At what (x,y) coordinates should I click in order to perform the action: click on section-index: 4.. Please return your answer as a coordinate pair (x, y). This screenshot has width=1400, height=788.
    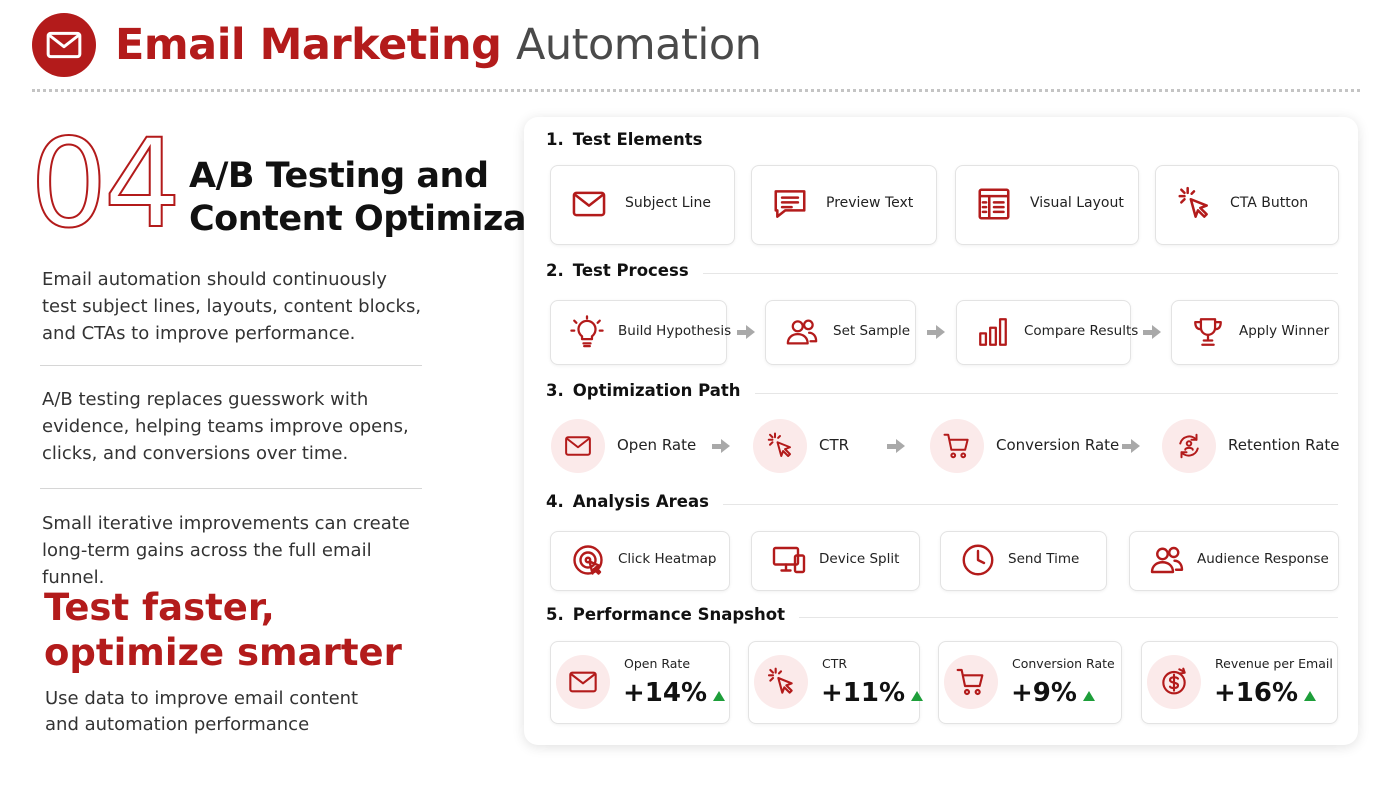
    Looking at the image, I should click on (555, 501).